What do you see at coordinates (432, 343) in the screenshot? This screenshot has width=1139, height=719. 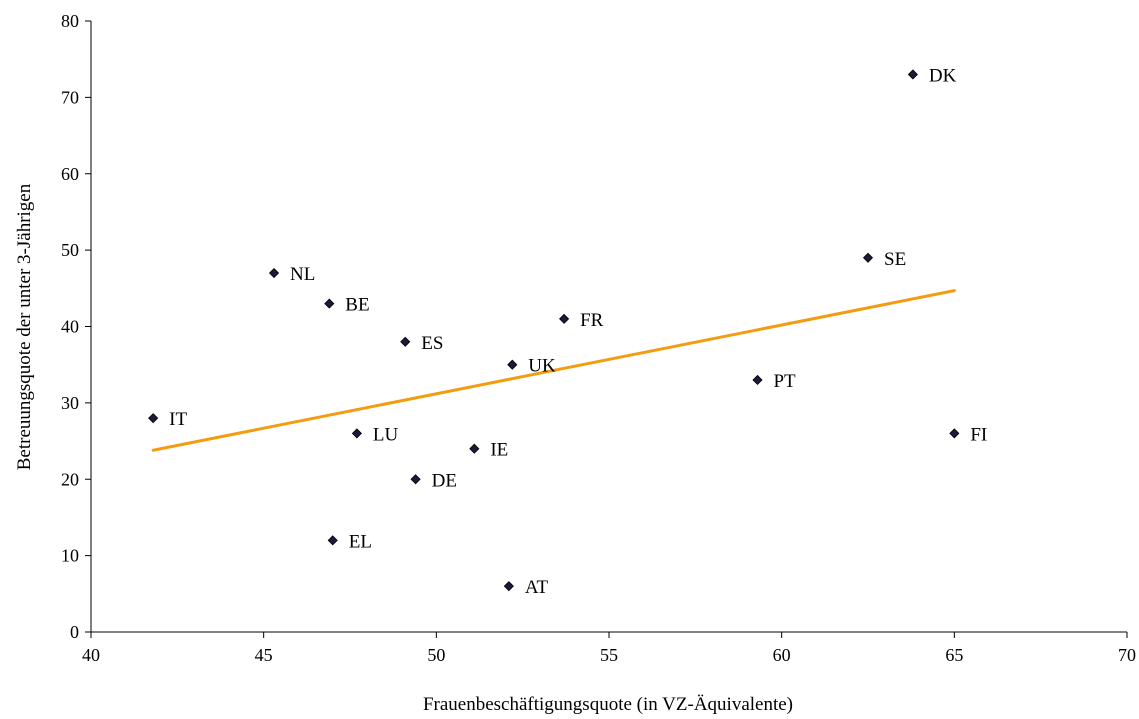 I see `data-label-es: ES` at bounding box center [432, 343].